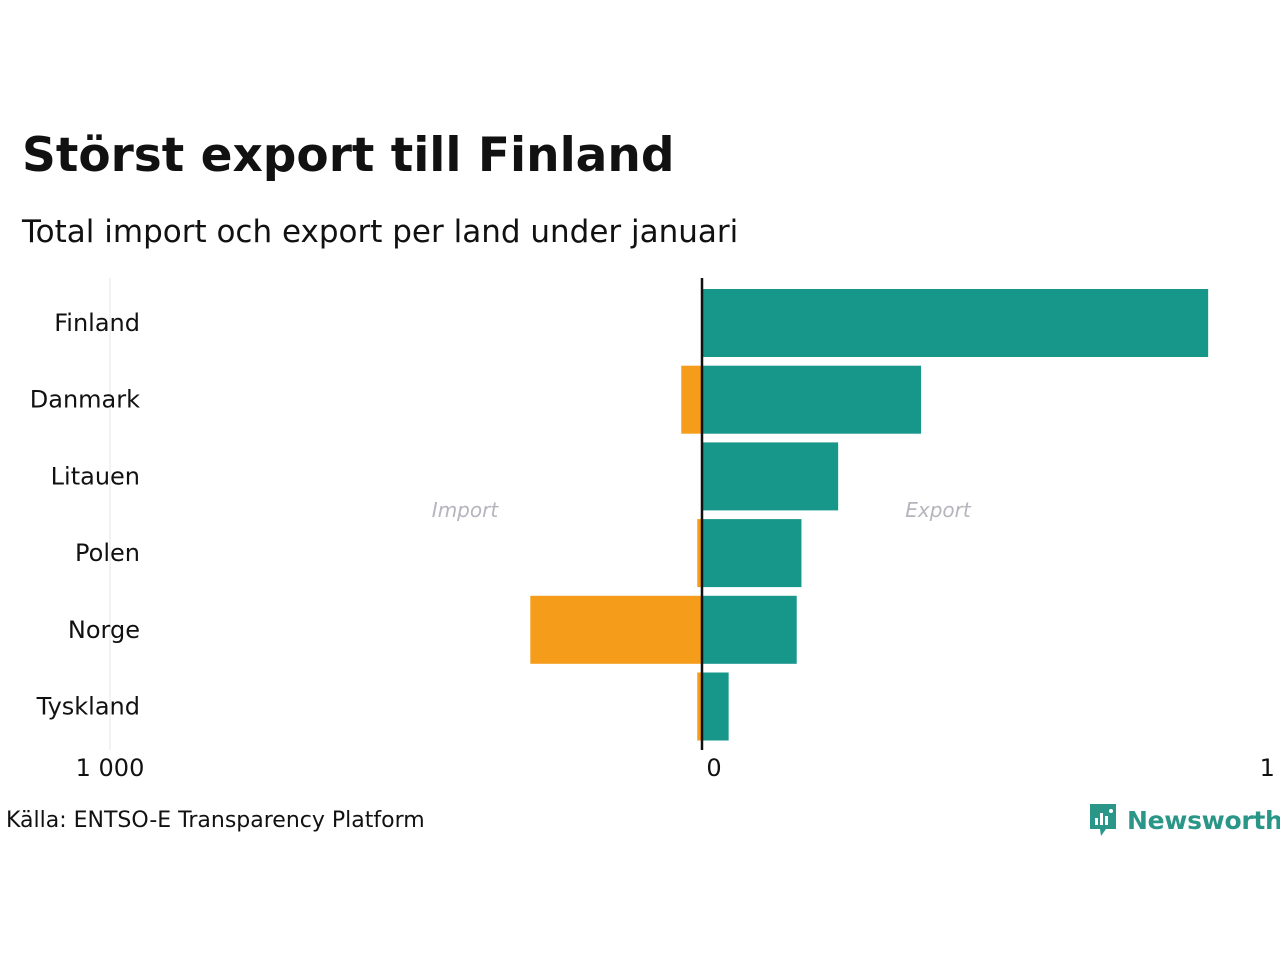 The width and height of the screenshot is (1280, 960). I want to click on category-label: Tyskland, so click(88, 707).